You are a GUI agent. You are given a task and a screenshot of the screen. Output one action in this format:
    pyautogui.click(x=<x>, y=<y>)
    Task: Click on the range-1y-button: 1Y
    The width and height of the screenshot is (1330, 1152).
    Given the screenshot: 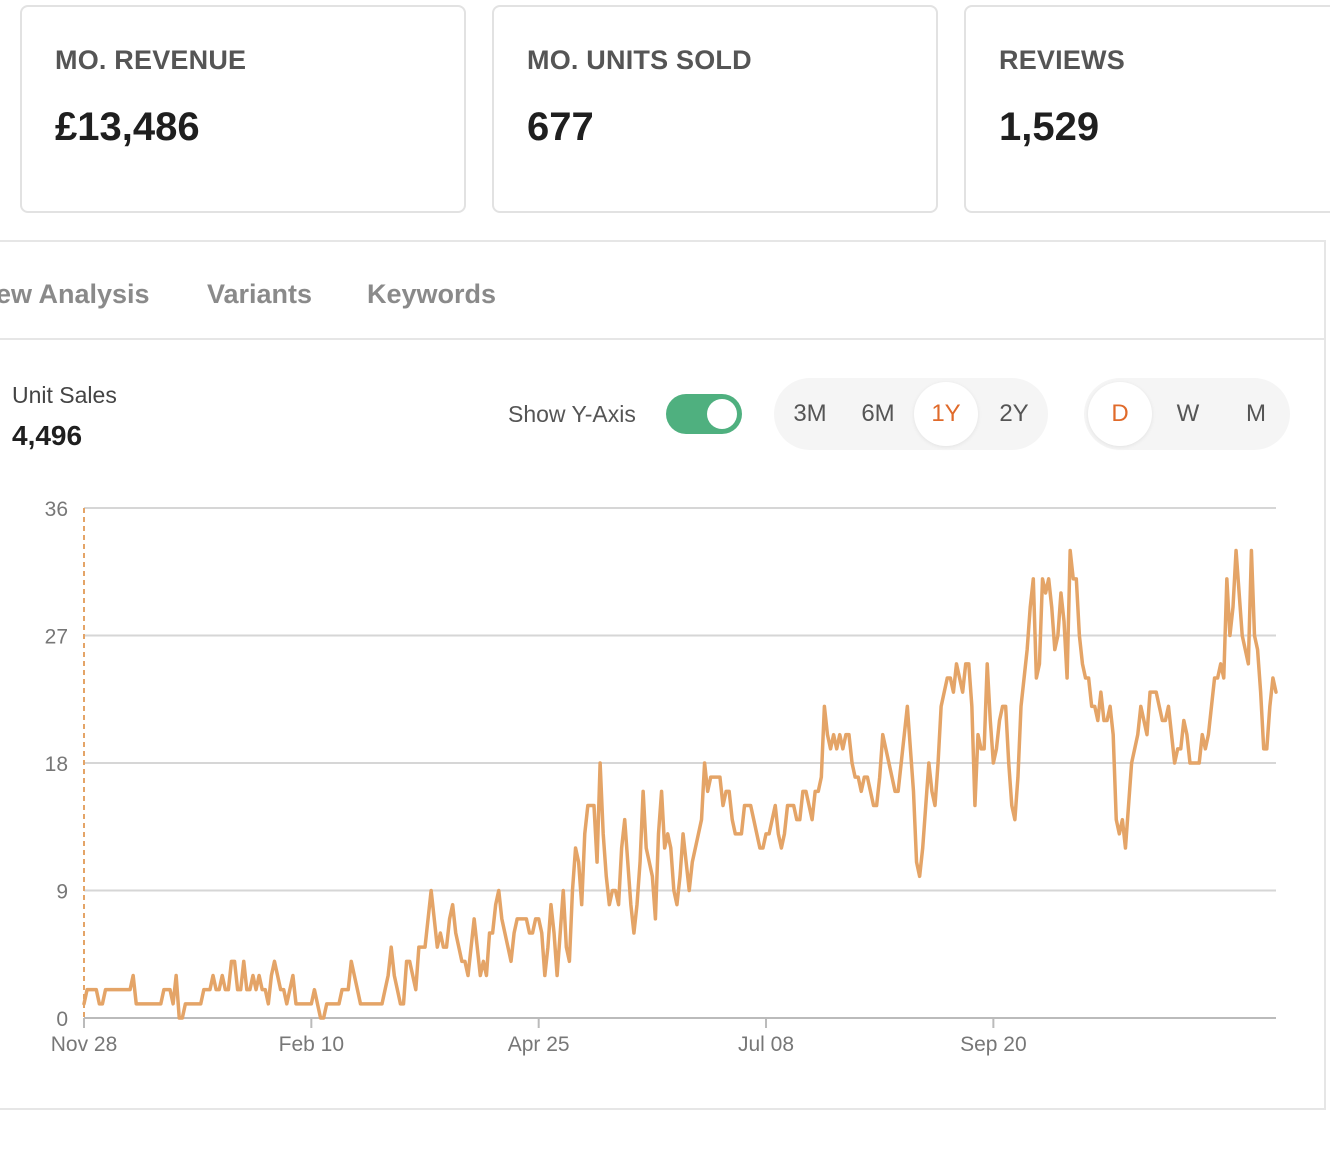 What is the action you would take?
    pyautogui.click(x=946, y=414)
    